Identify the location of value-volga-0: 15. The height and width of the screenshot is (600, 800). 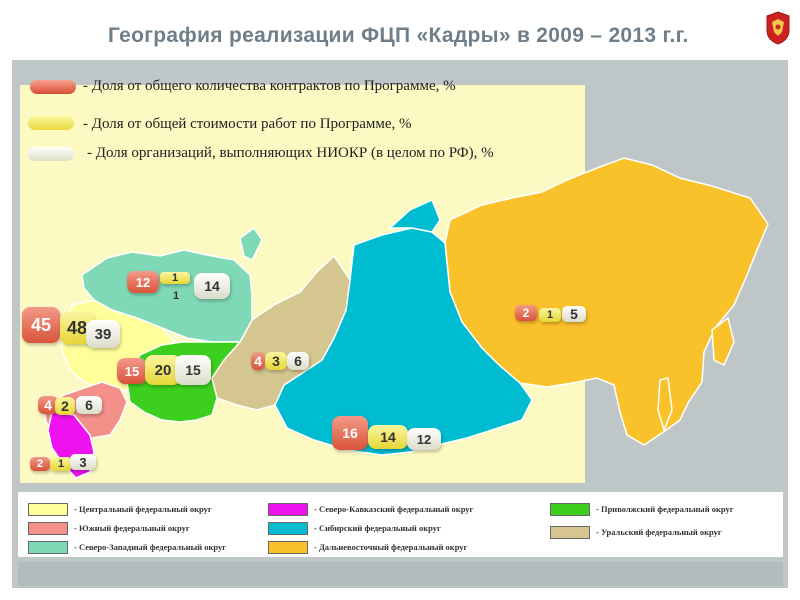
(132, 371).